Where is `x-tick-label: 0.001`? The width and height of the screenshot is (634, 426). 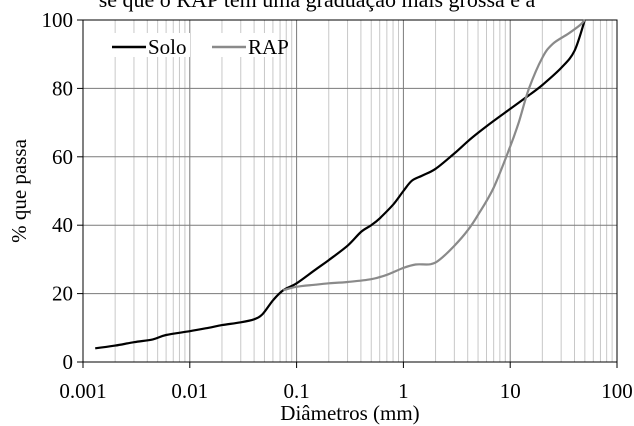 x-tick-label: 0.001 is located at coordinates (82, 391).